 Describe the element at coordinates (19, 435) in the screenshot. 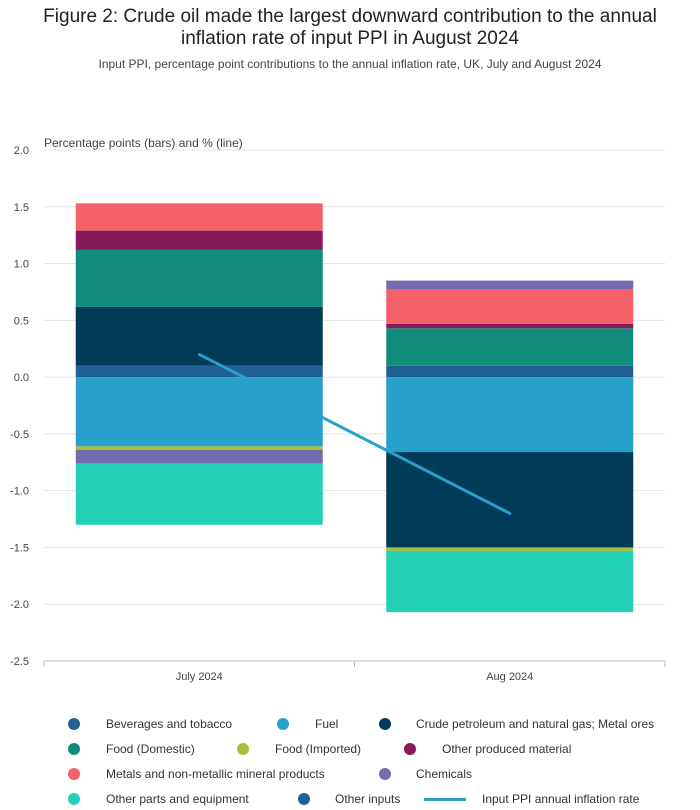

I see `y-tick-label: -0.5` at that location.